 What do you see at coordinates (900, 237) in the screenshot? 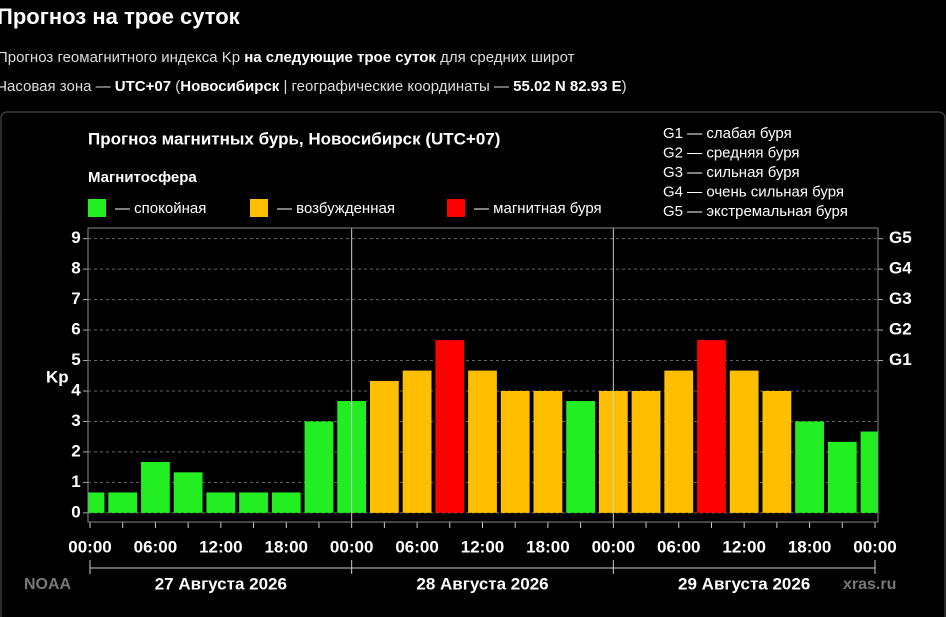
I see `y2-tick-label: G5` at bounding box center [900, 237].